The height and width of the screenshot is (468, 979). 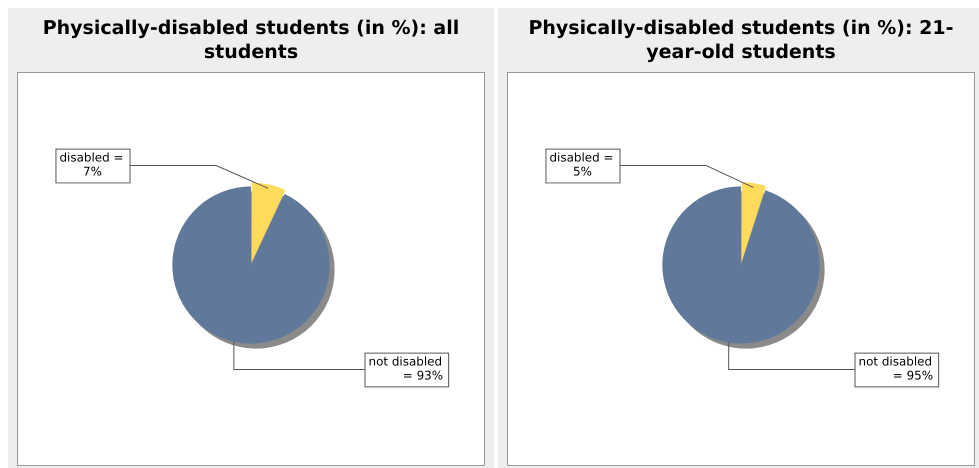 I want to click on chart-title: Physically-disabled students (in %): all students, so click(x=251, y=40).